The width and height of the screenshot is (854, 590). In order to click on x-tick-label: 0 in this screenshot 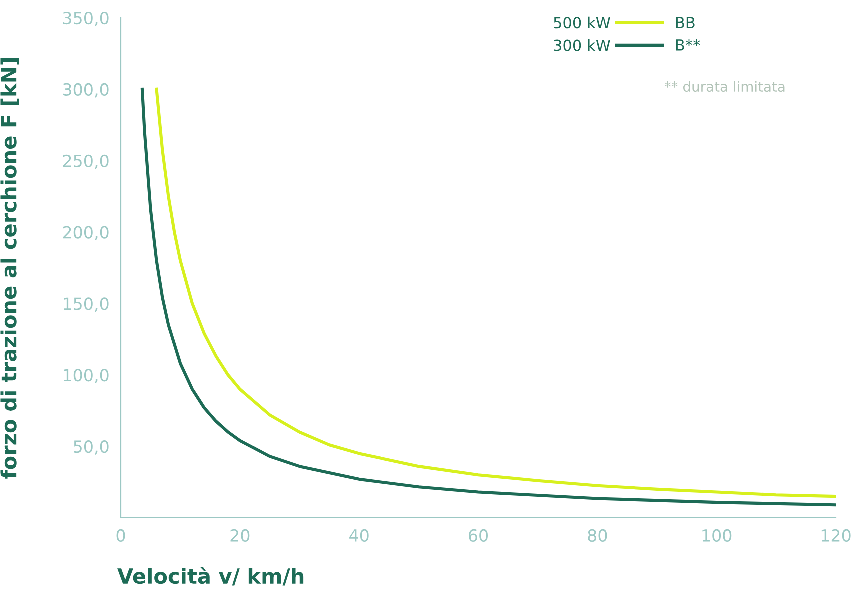, I will do `click(121, 535)`.